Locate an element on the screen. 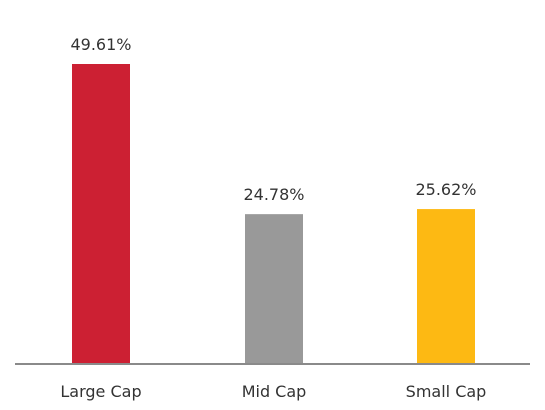 The image size is (545, 410). category-label-large-cap: Large Cap is located at coordinates (100, 391).